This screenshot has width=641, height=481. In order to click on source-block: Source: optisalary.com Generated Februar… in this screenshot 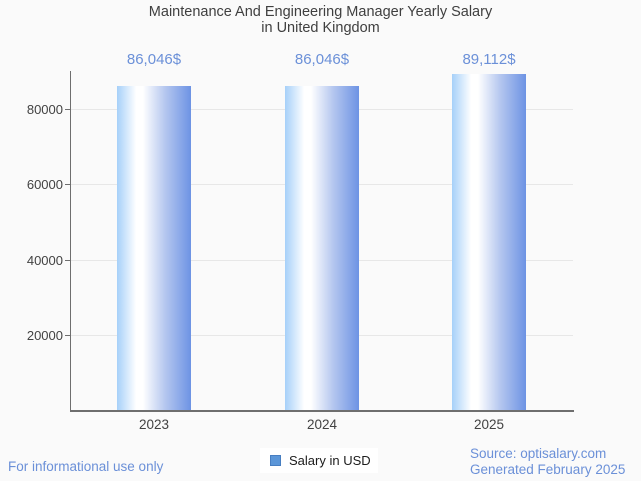, I will do `click(547, 462)`.